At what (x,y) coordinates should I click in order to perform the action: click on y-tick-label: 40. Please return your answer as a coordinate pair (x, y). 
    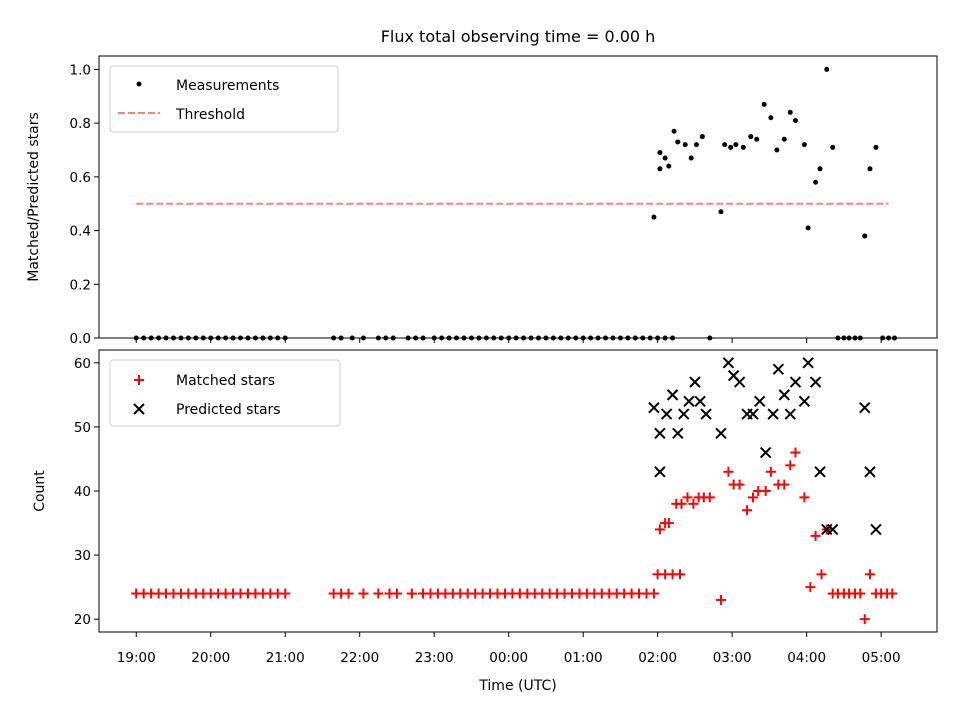
    Looking at the image, I should click on (82, 492).